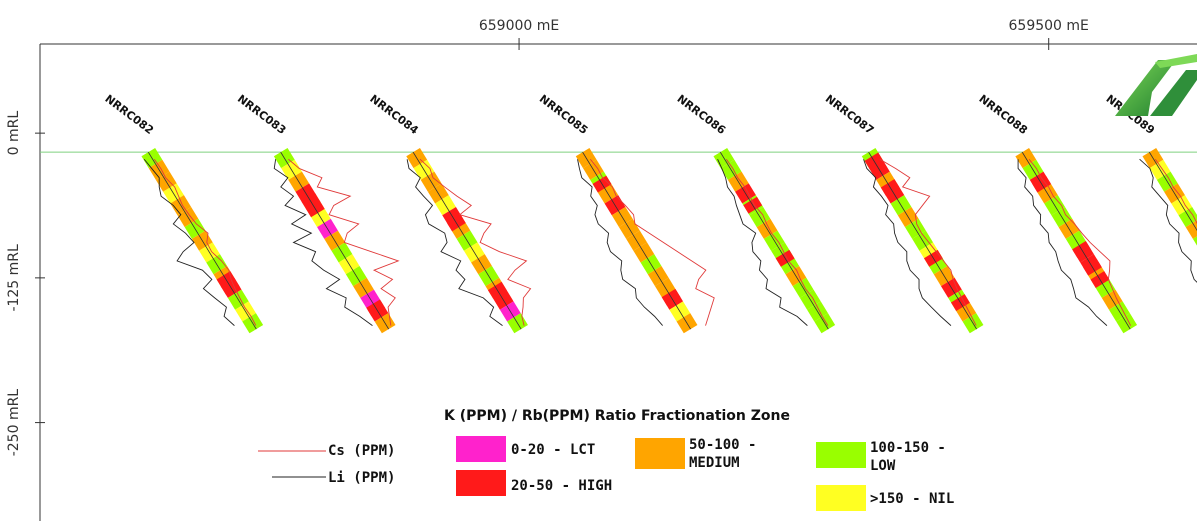 The image size is (1197, 521). Describe the element at coordinates (563, 114) in the screenshot. I see `hole-label: NRRC085` at that location.